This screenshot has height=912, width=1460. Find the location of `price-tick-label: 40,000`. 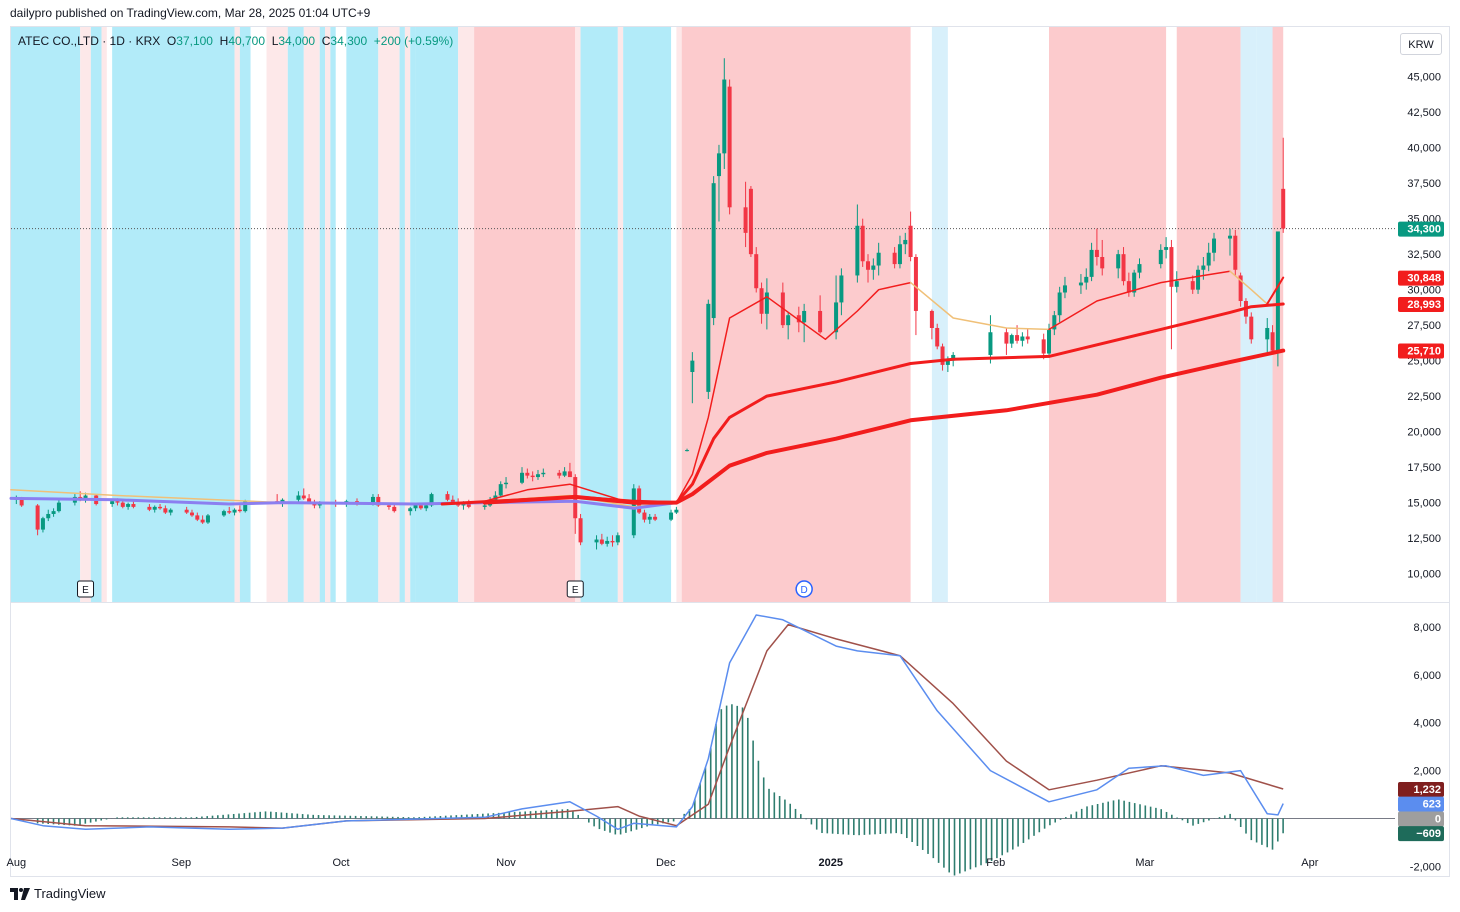

price-tick-label: 40,000 is located at coordinates (1424, 149).